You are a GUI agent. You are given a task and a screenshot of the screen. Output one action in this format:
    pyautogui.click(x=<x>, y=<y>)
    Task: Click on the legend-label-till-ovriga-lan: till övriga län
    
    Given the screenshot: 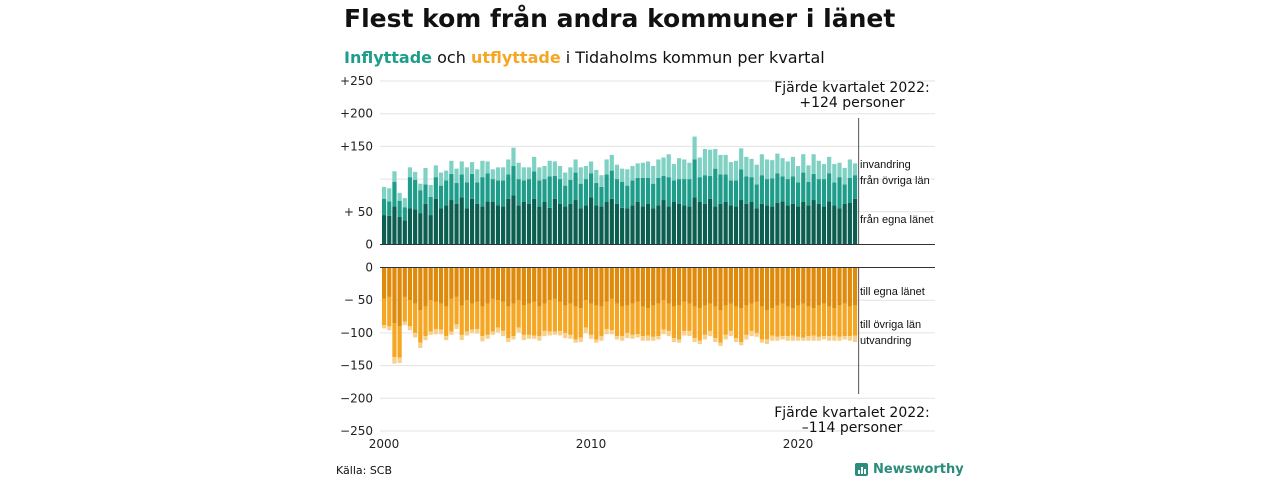 What is the action you would take?
    pyautogui.click(x=890, y=325)
    